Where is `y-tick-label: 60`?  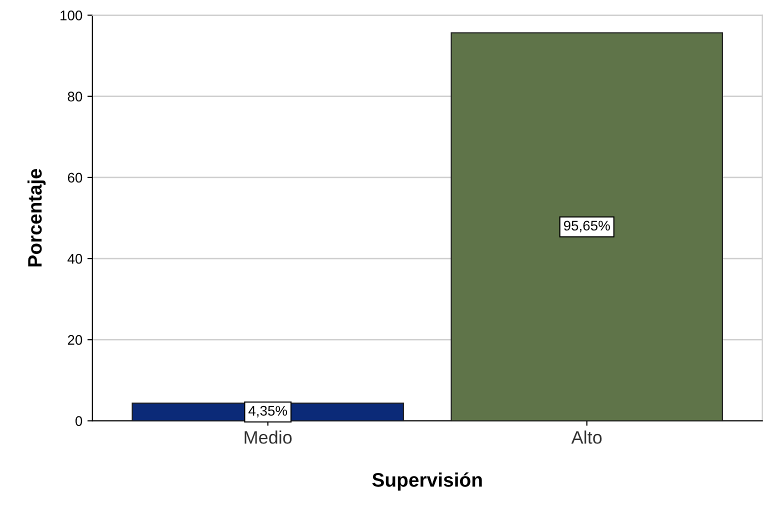
y-tick-label: 60 is located at coordinates (75, 177).